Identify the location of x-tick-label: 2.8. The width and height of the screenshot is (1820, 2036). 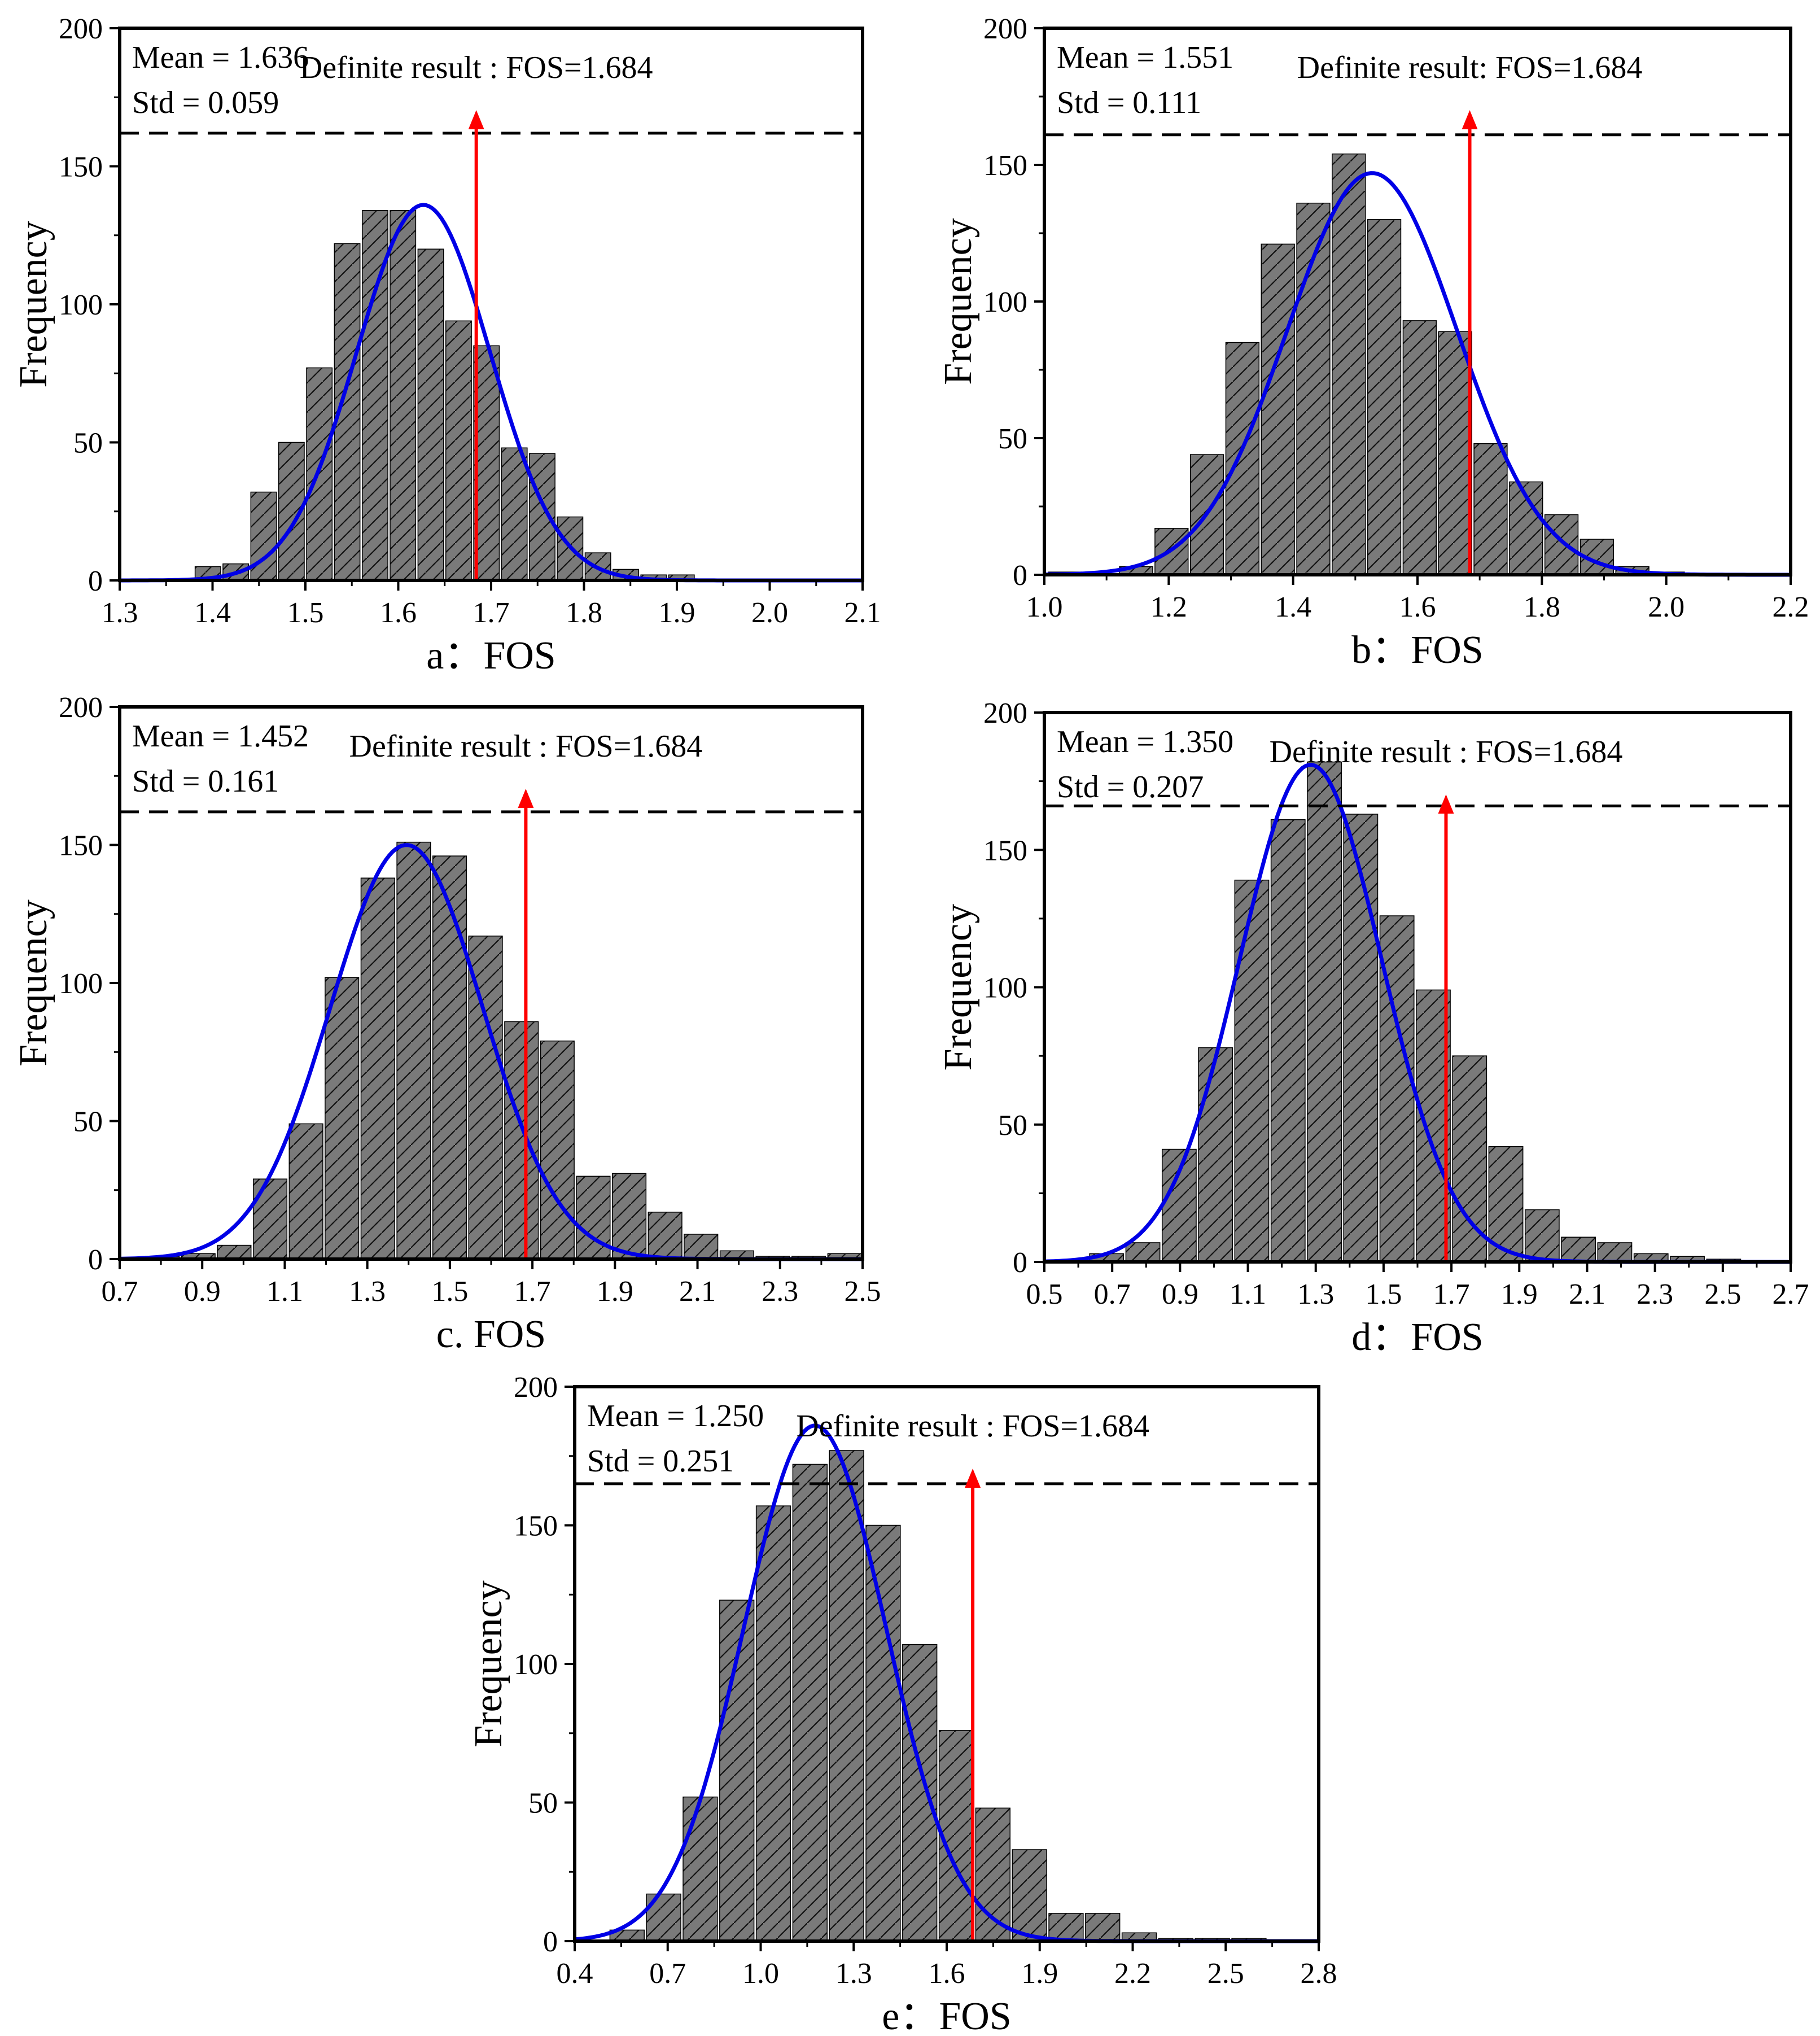
(1319, 1974).